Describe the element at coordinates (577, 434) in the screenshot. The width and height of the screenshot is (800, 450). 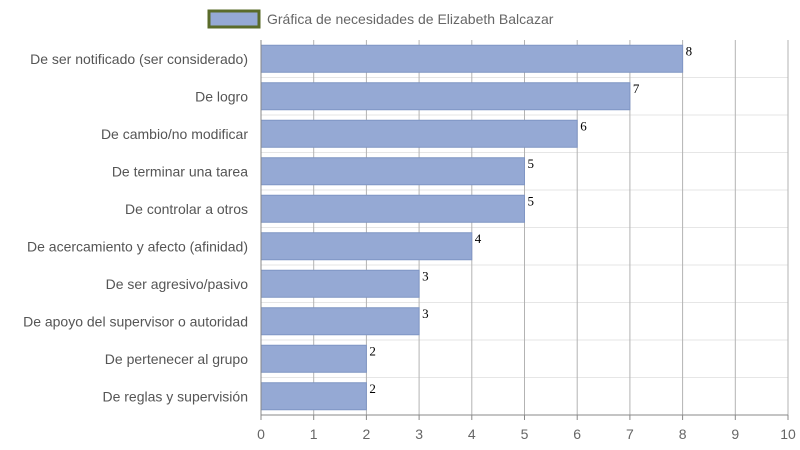
I see `x-tick-label: 6` at that location.